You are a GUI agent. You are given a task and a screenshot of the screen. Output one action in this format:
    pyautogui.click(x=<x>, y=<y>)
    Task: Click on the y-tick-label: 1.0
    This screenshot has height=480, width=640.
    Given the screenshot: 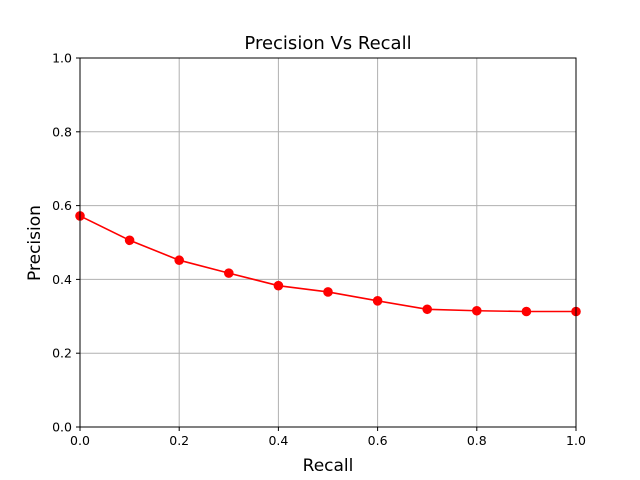 What is the action you would take?
    pyautogui.click(x=62, y=58)
    